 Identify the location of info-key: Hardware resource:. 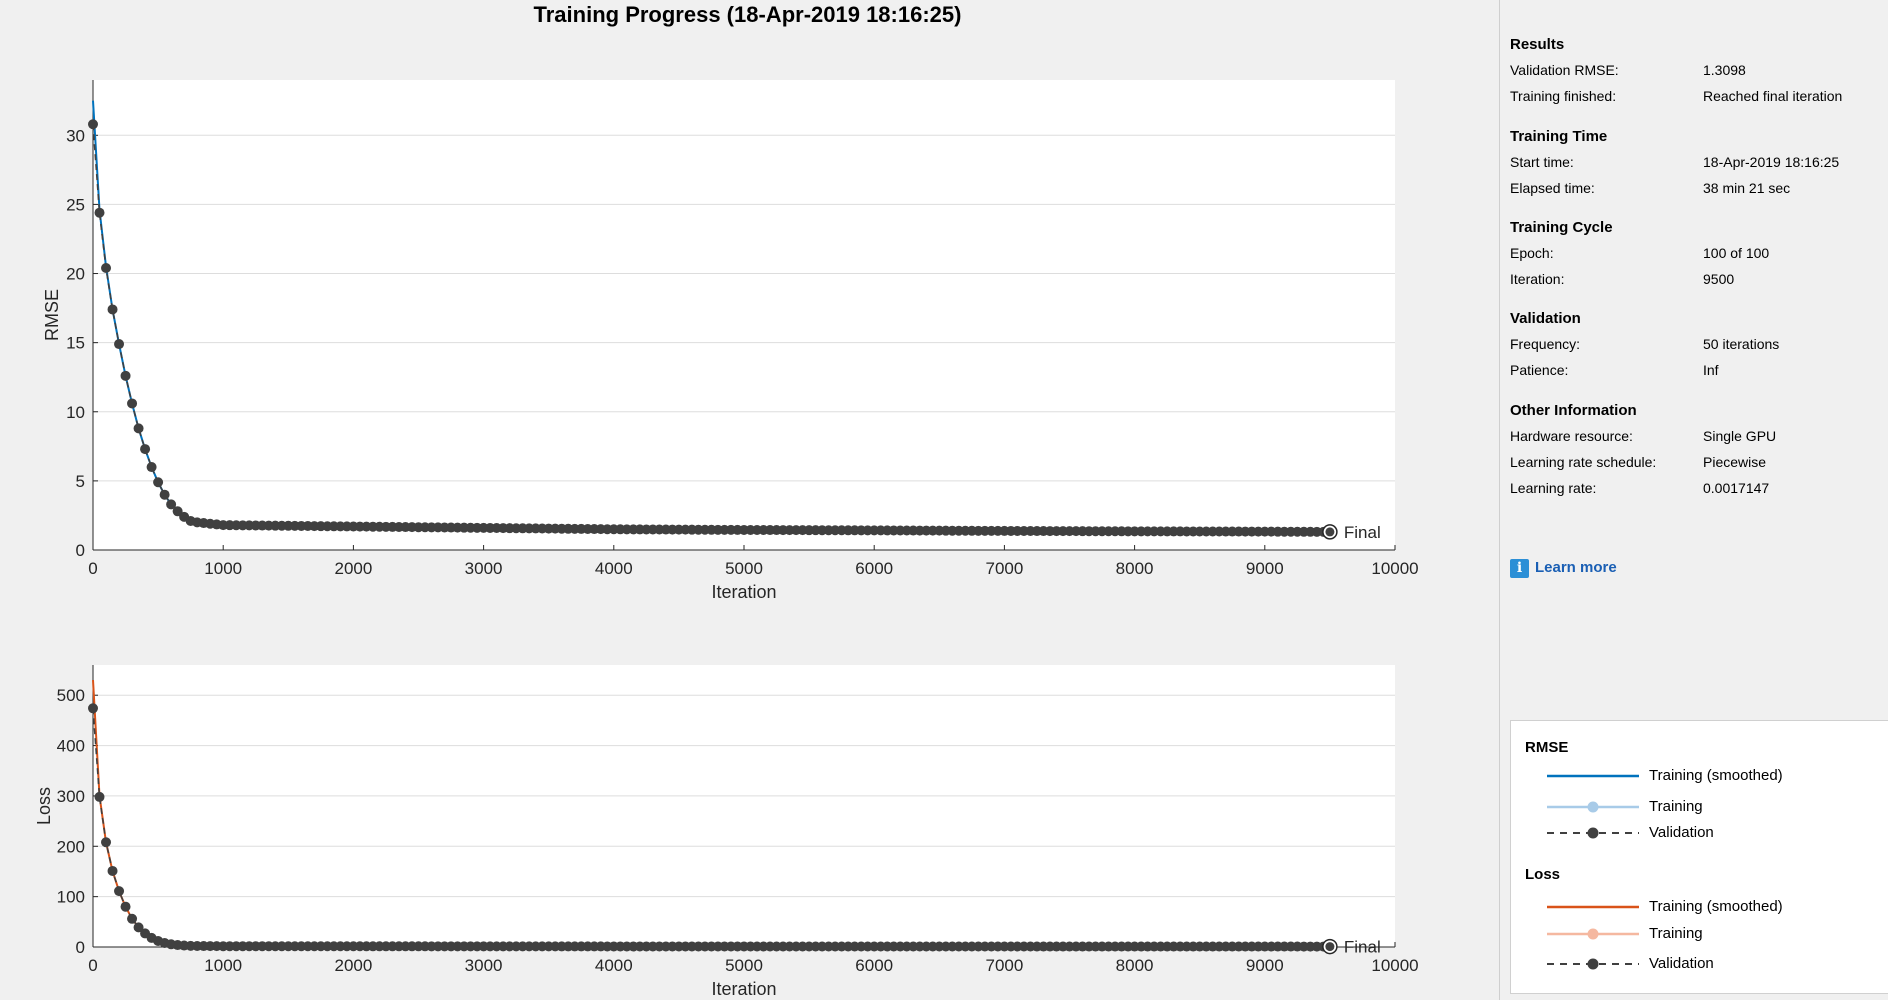
(1571, 436).